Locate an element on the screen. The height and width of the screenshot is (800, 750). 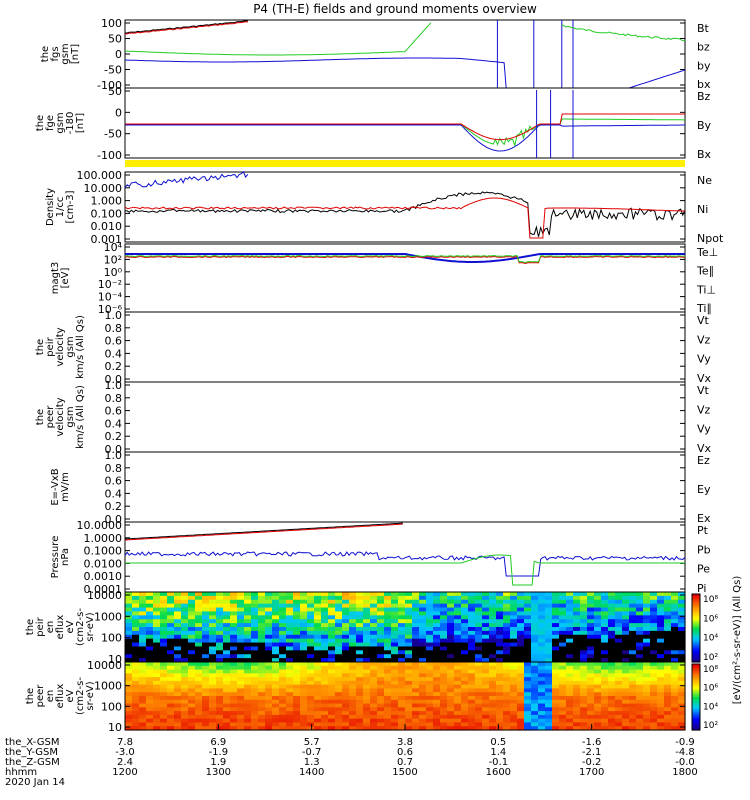
y-axis-label-line: the is located at coordinates (45, 54).